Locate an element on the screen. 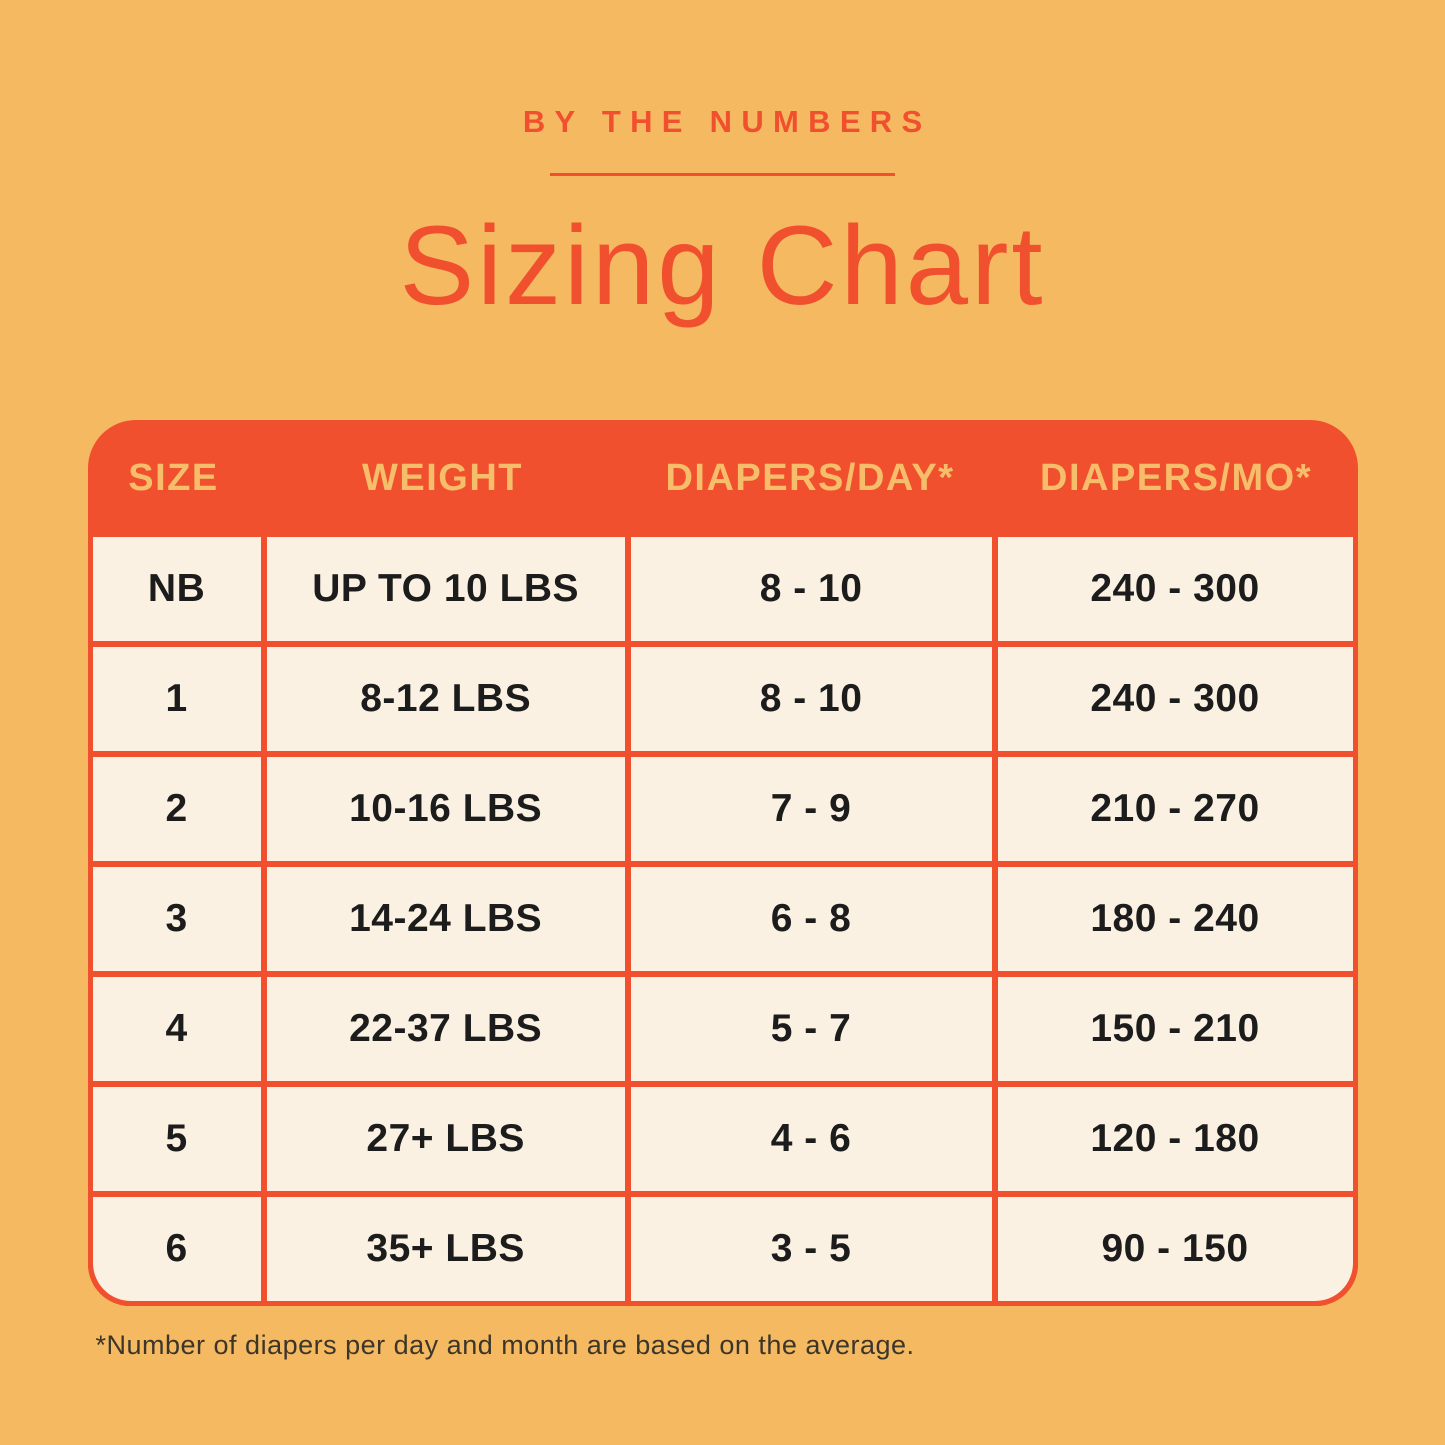 The height and width of the screenshot is (1445, 1445). table-cell: 14-24 LBS is located at coordinates (445, 919).